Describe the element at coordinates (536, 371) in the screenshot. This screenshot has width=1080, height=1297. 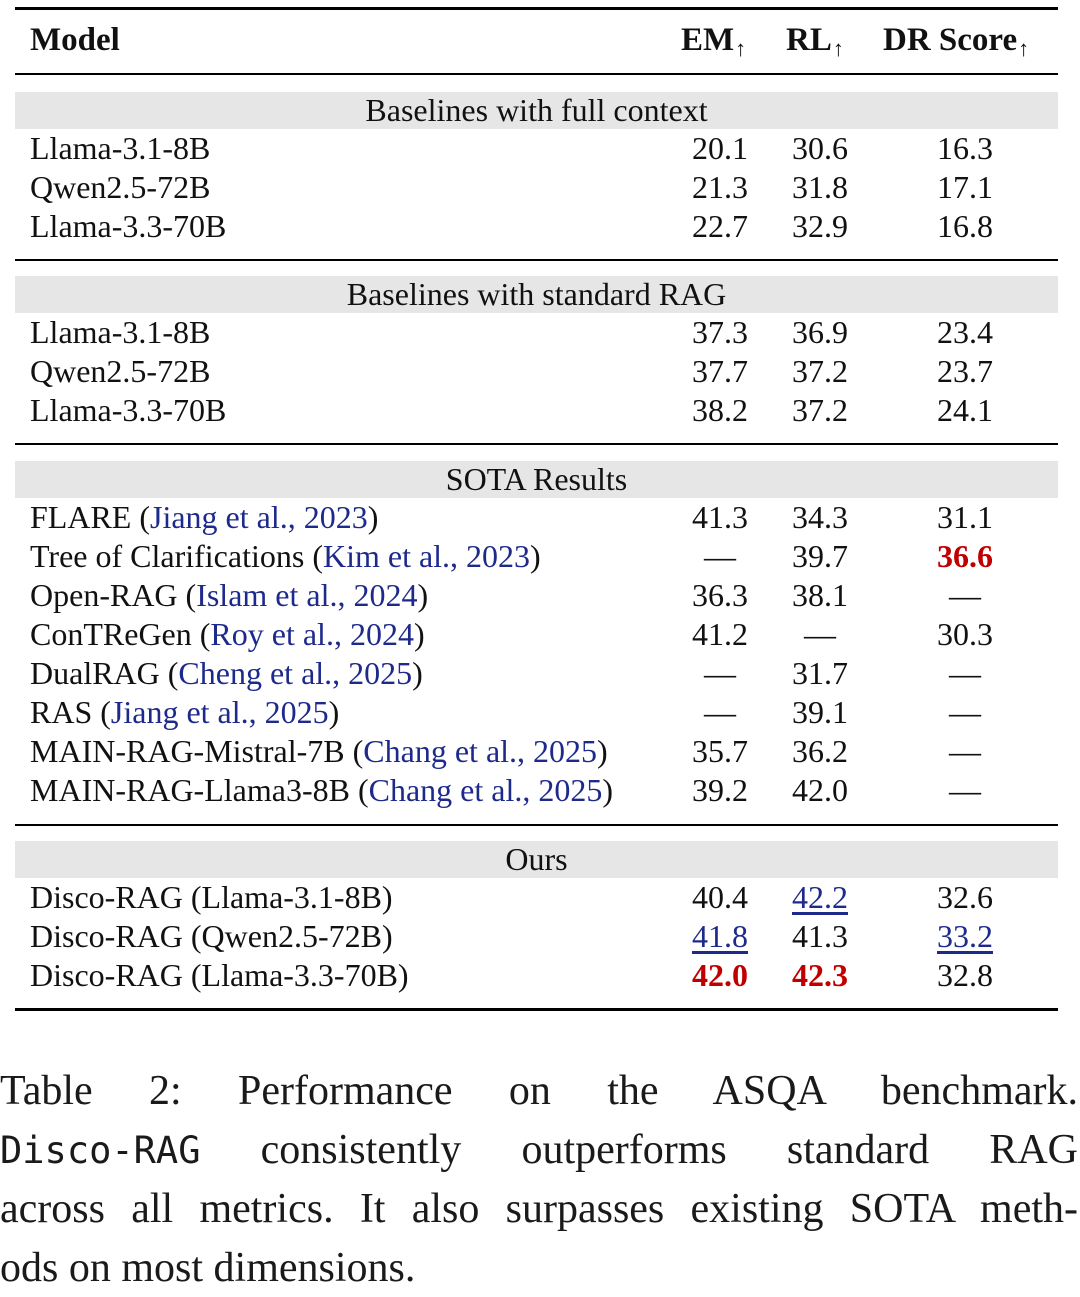
I see `table-row: Qwen2.5-72B 37.7 37.2 23.7` at that location.